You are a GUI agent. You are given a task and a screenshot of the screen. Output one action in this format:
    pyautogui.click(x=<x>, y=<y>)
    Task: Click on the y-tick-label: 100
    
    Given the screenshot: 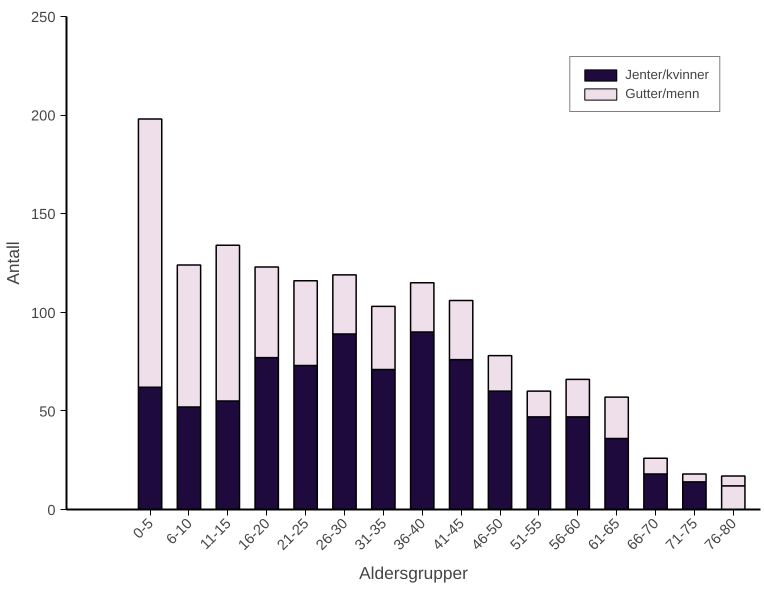 What is the action you would take?
    pyautogui.click(x=43, y=314)
    